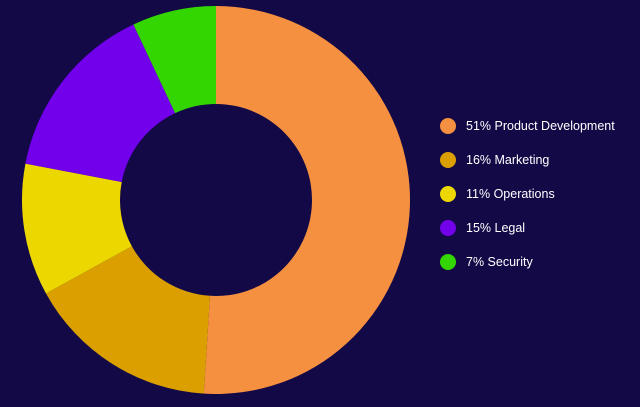 This screenshot has height=407, width=640. I want to click on legend-label-marketing: 16% Marketing, so click(508, 159).